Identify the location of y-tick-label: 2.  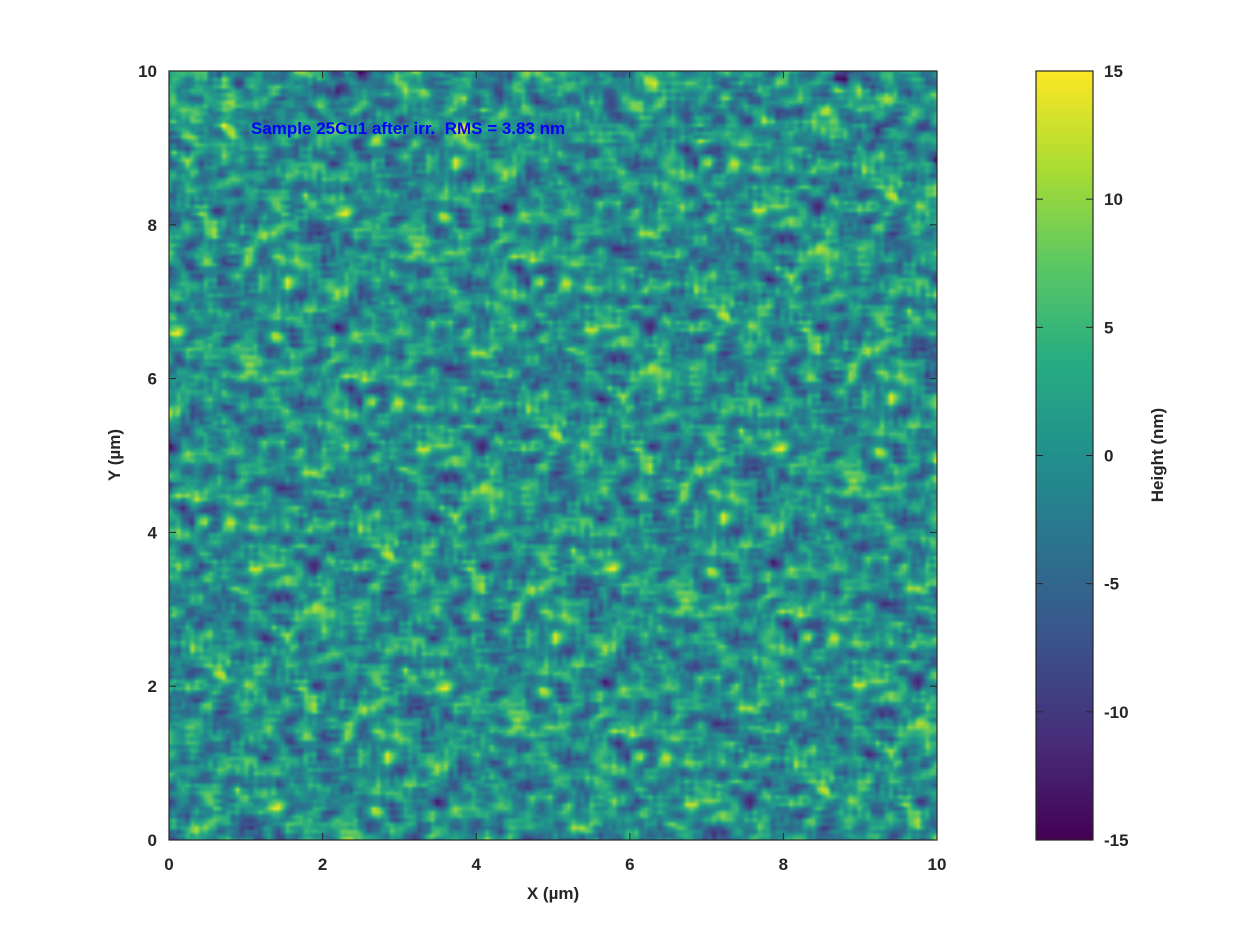
(152, 686).